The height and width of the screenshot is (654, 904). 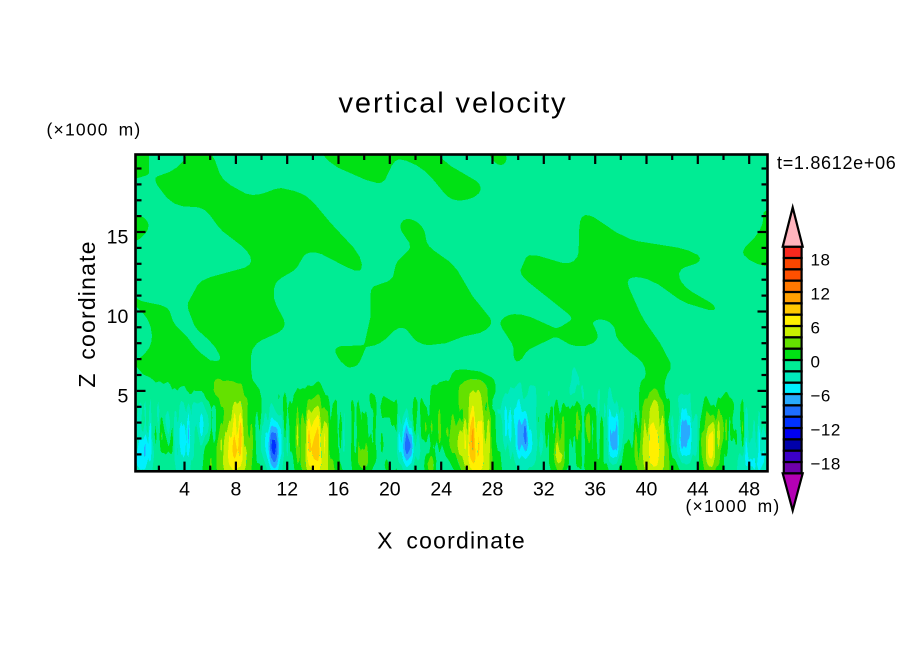 What do you see at coordinates (544, 490) in the screenshot?
I see `svg-text: 32` at bounding box center [544, 490].